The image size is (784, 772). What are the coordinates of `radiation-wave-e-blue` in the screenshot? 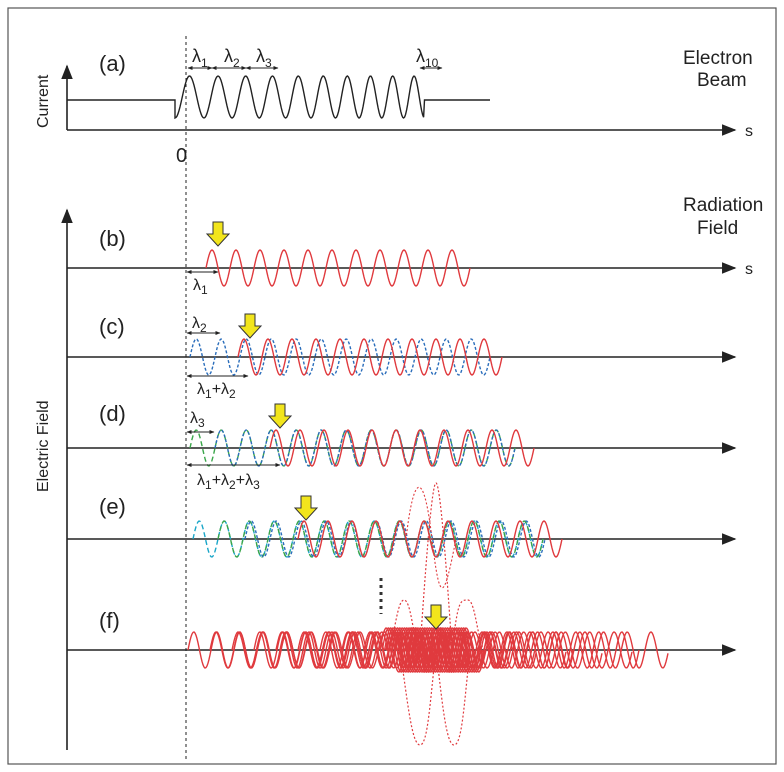 It's located at (395, 539).